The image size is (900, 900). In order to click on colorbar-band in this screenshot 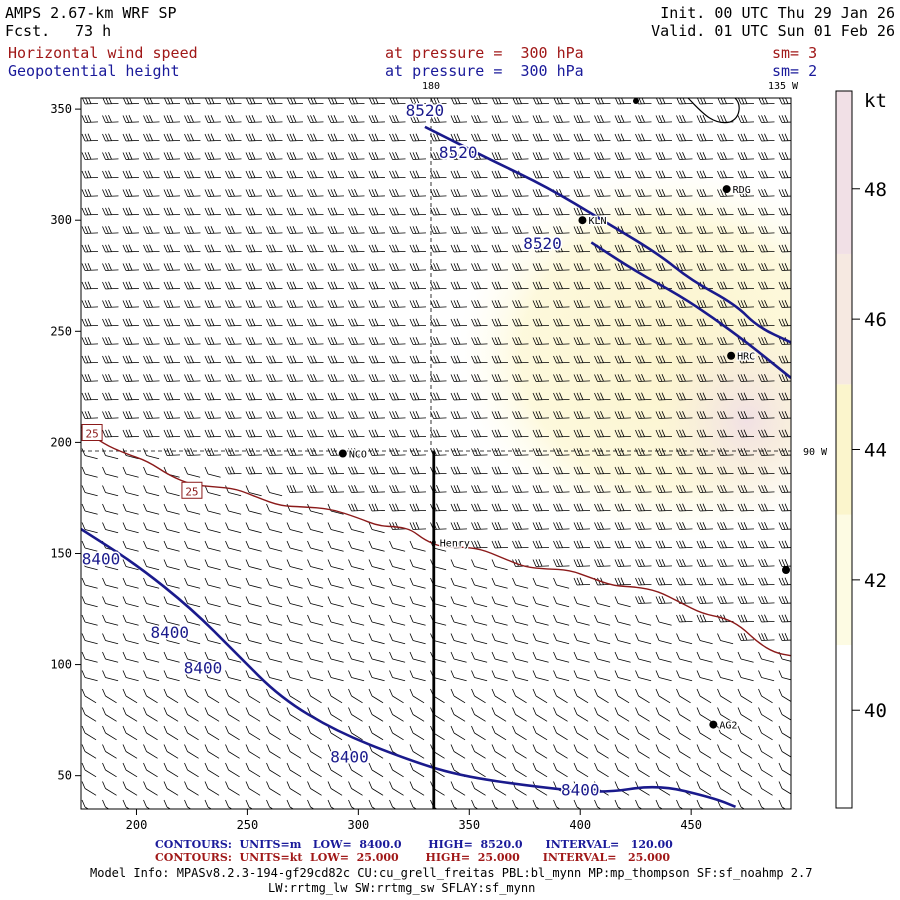, I will do `click(844, 172)`.